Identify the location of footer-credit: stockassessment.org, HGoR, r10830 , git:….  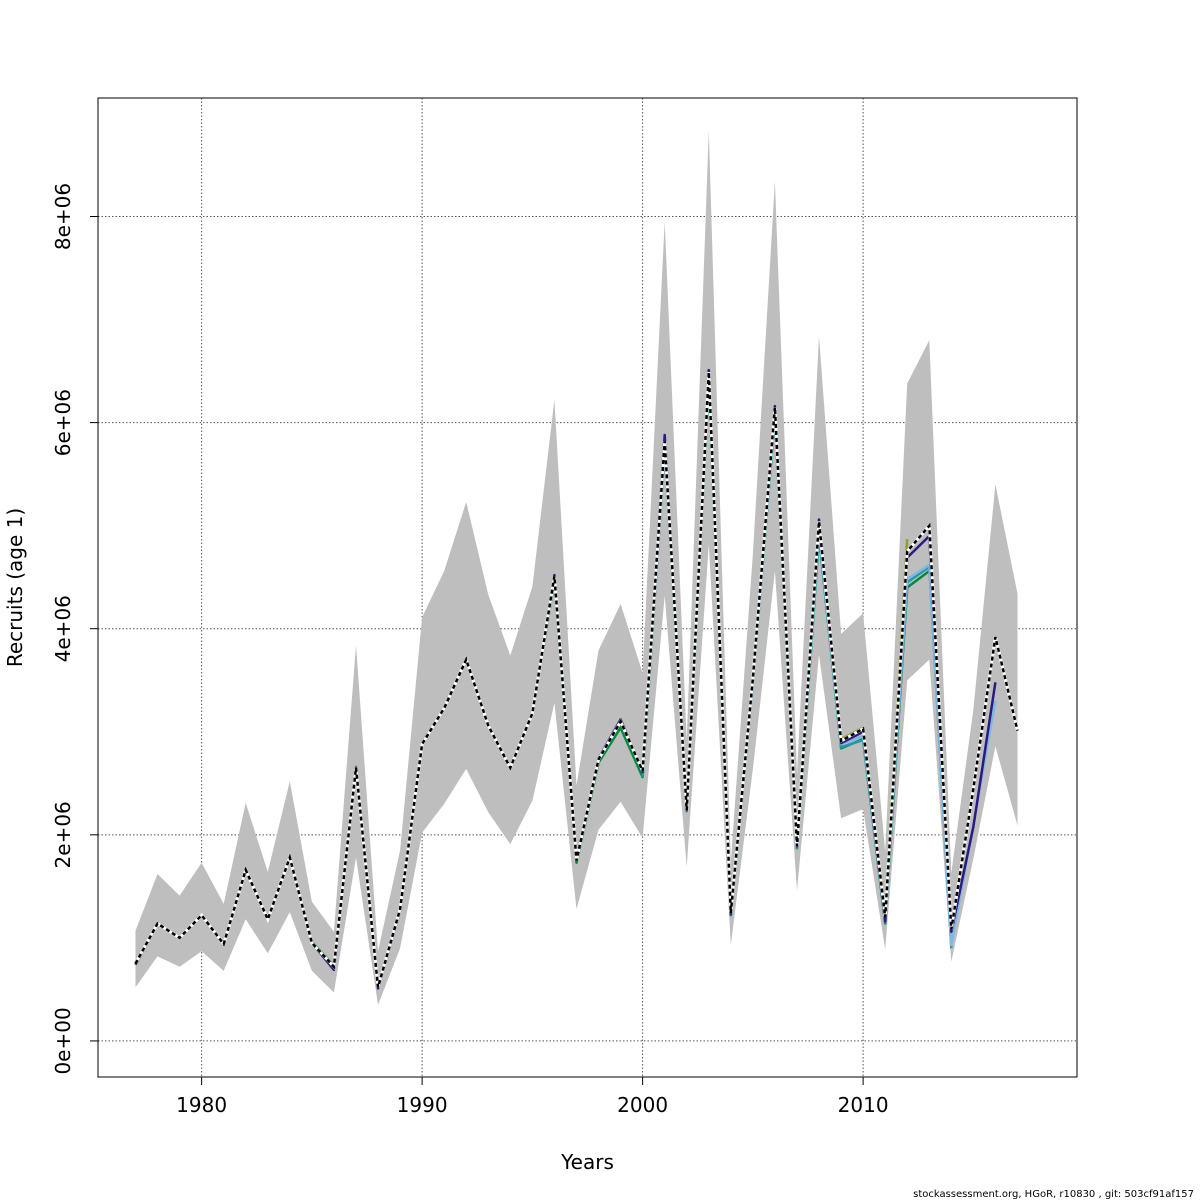
(1053, 1194).